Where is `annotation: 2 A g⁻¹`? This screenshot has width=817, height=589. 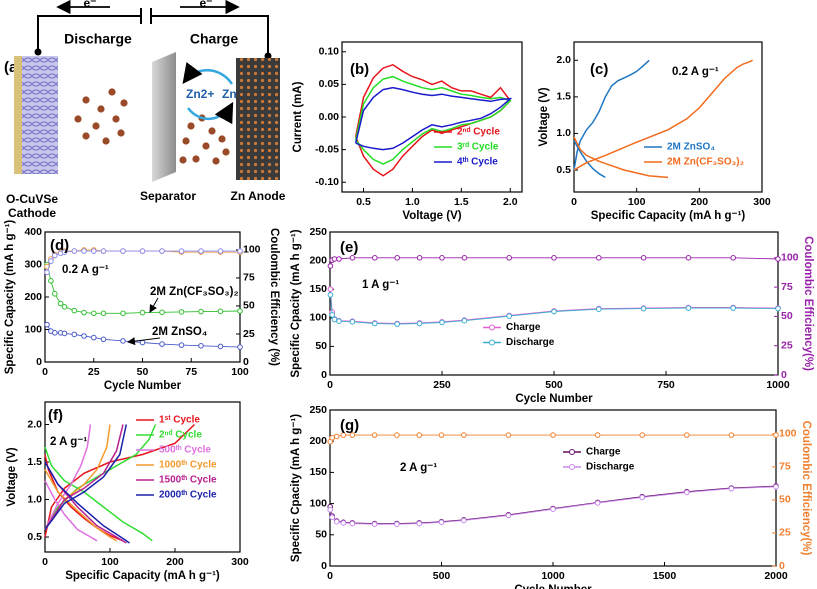 annotation: 2 A g⁻¹ is located at coordinates (418, 468).